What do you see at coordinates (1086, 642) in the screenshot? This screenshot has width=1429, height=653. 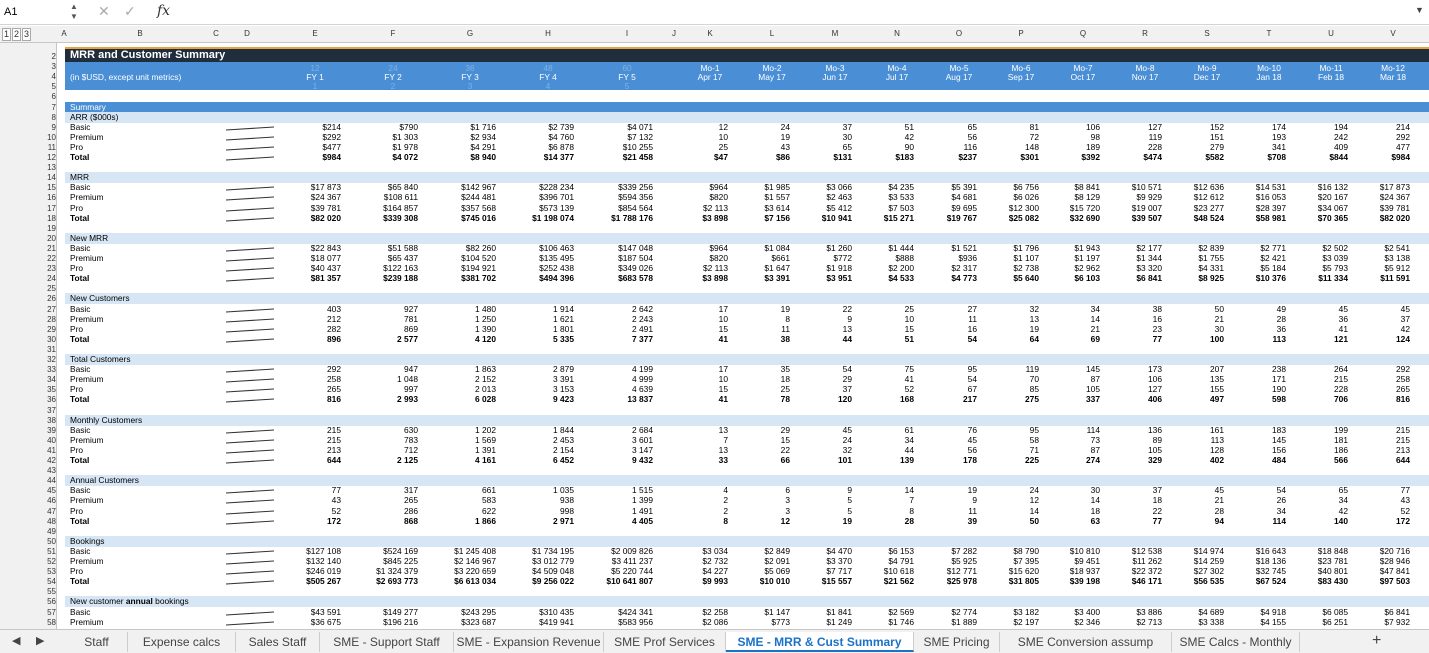 I see `sheet-tab: SME Conversion assump` at bounding box center [1086, 642].